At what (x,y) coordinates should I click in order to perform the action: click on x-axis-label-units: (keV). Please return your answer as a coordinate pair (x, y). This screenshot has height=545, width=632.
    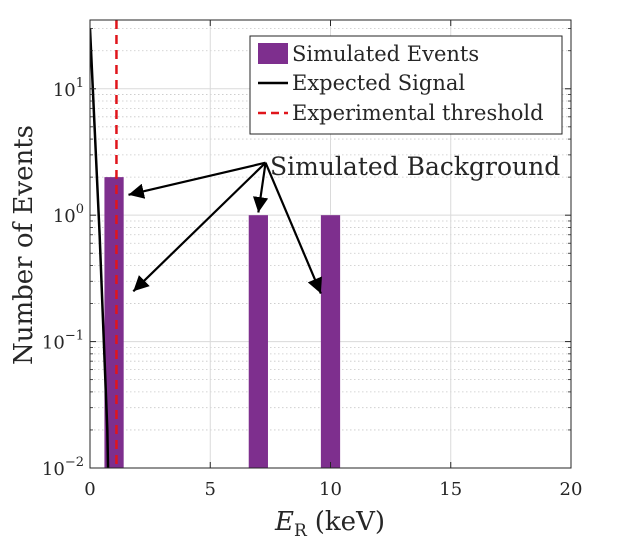
    Looking at the image, I should click on (350, 522).